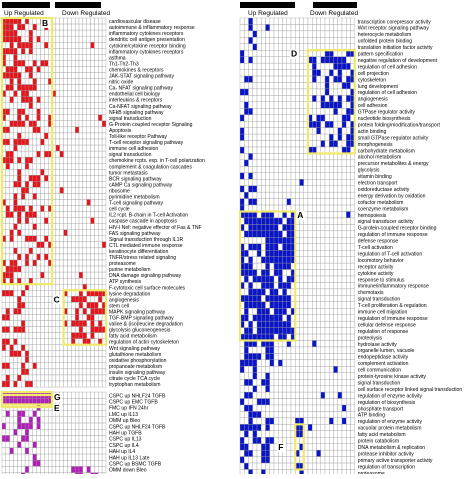  Describe the element at coordinates (376, 274) in the screenshot. I see `pathway-label: cytokine activity` at that location.